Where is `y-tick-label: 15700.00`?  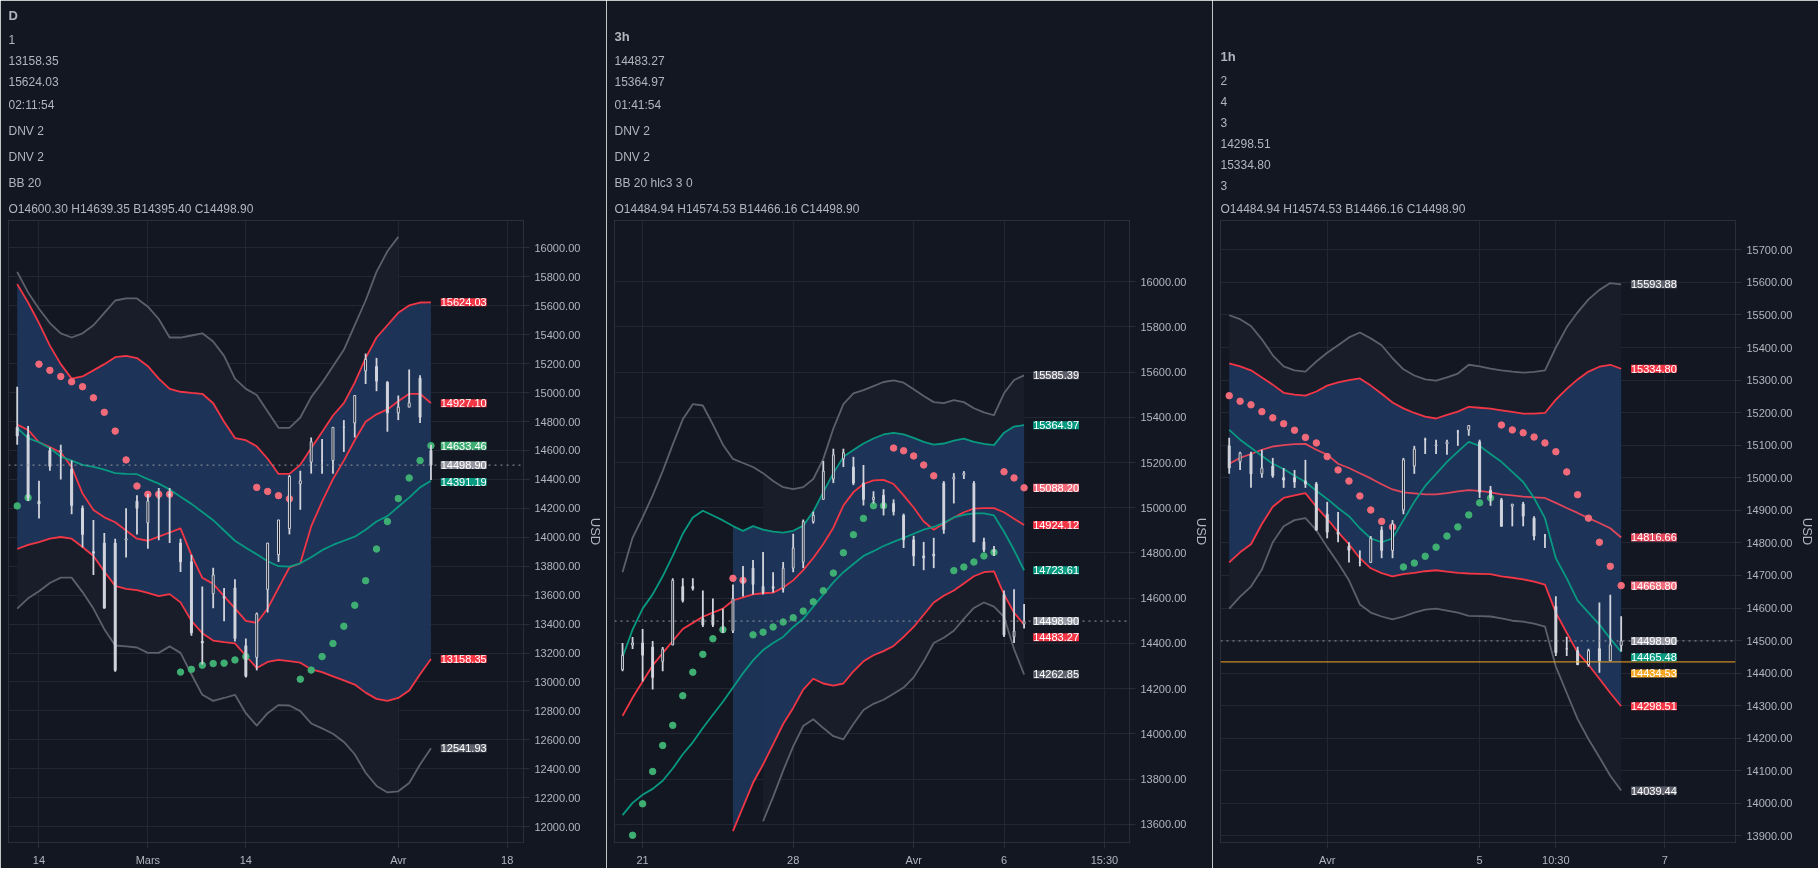 y-tick-label: 15700.00 is located at coordinates (1769, 249).